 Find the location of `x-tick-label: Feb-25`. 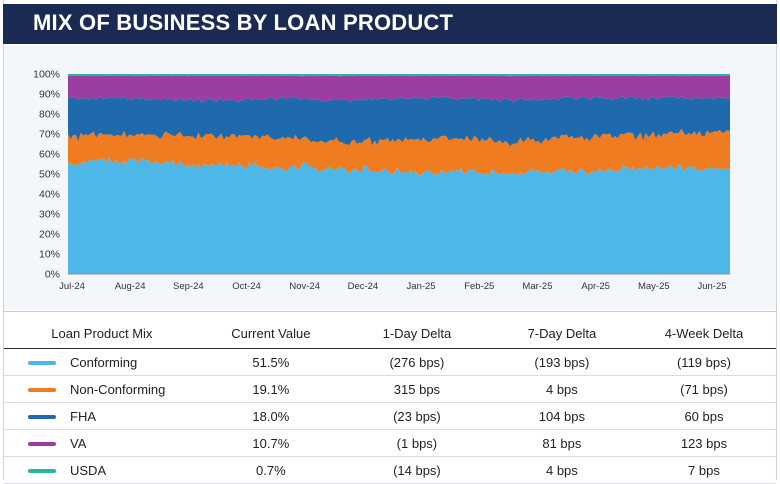

x-tick-label: Feb-25 is located at coordinates (479, 286).